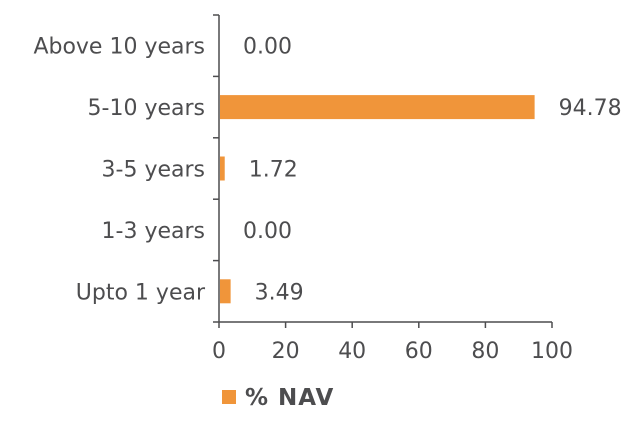 The width and height of the screenshot is (632, 430). What do you see at coordinates (229, 397) in the screenshot?
I see `legend-swatch` at bounding box center [229, 397].